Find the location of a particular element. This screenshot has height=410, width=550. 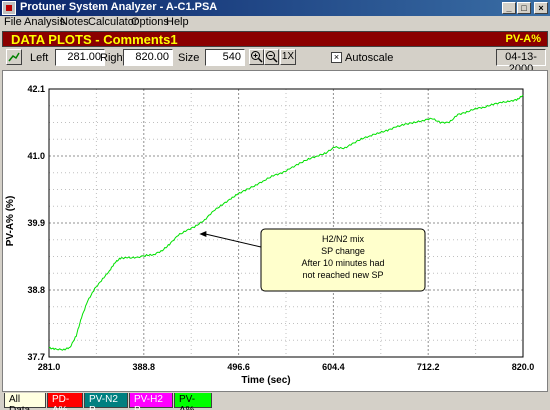

annotation-arrow-line is located at coordinates (233, 240).